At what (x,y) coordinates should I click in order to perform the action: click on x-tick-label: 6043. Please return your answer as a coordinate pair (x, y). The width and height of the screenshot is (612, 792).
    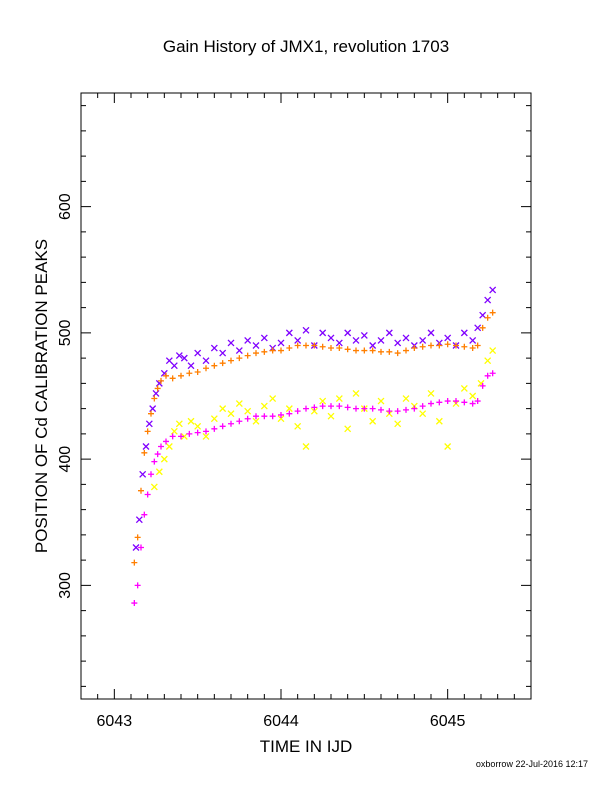
    Looking at the image, I should click on (115, 721).